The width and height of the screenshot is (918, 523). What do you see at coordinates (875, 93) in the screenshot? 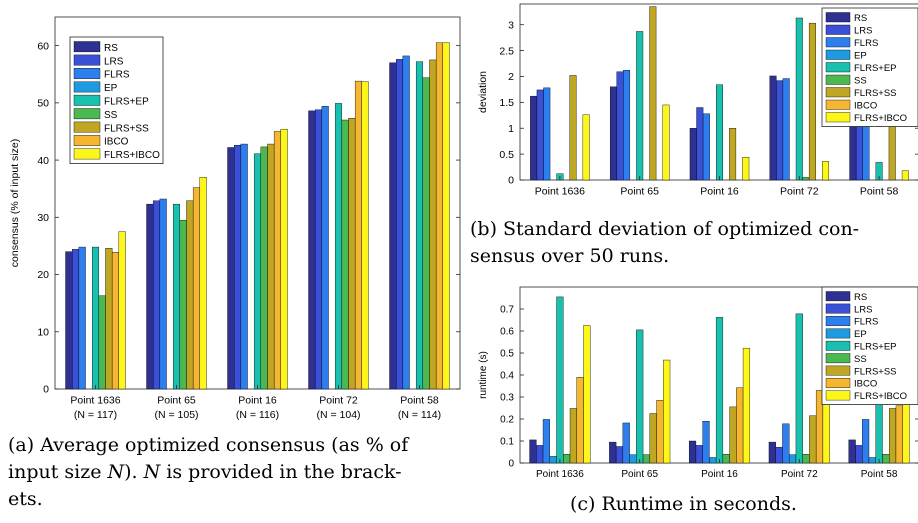
I see `legend-entry: FLRS+SS` at bounding box center [875, 93].